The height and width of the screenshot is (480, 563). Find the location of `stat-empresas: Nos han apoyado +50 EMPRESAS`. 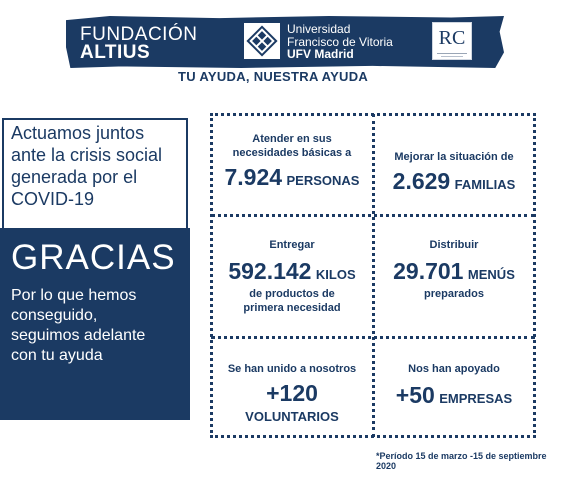

stat-empresas: Nos han apoyado +50 EMPRESAS is located at coordinates (454, 385).